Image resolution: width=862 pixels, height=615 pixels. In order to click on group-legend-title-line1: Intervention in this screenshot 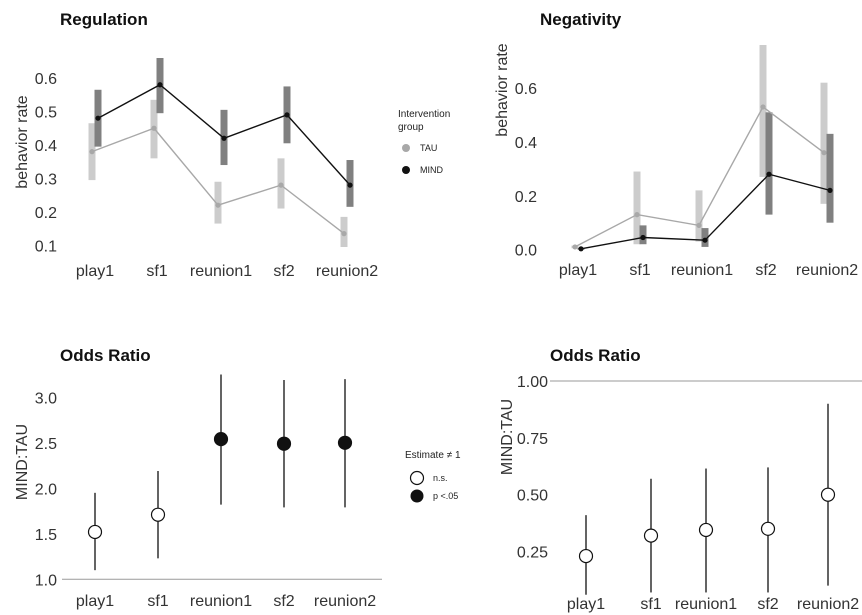, I will do `click(424, 114)`.